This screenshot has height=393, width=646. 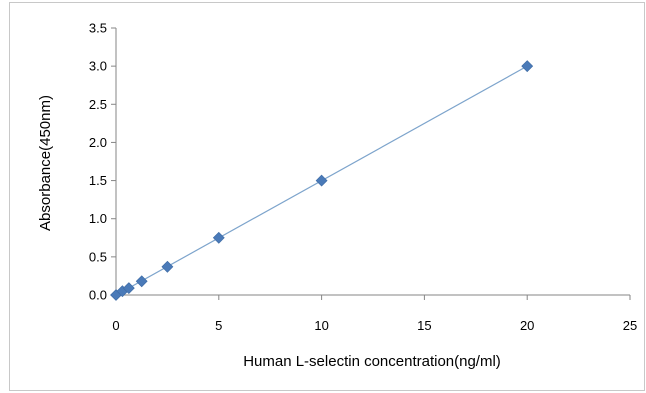 I want to click on y-tick-label: 2.0, so click(x=98, y=142).